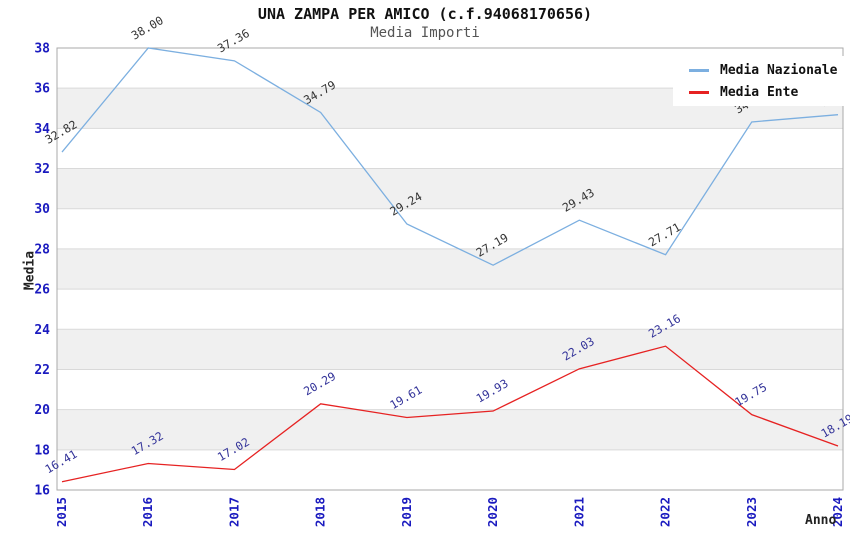 This screenshot has height=550, width=850. What do you see at coordinates (147, 27) in the screenshot?
I see `data-label: 38.00` at bounding box center [147, 27].